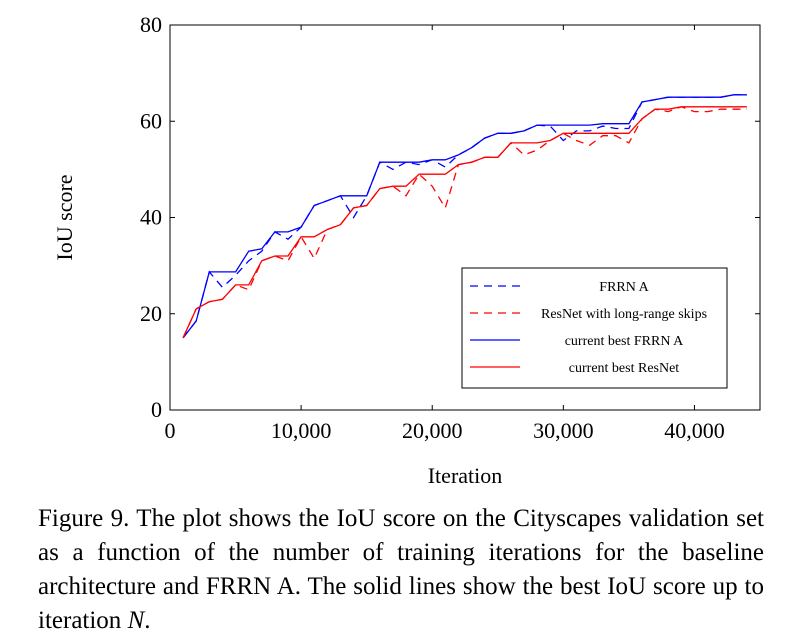  I want to click on legend-box, so click(594, 328).